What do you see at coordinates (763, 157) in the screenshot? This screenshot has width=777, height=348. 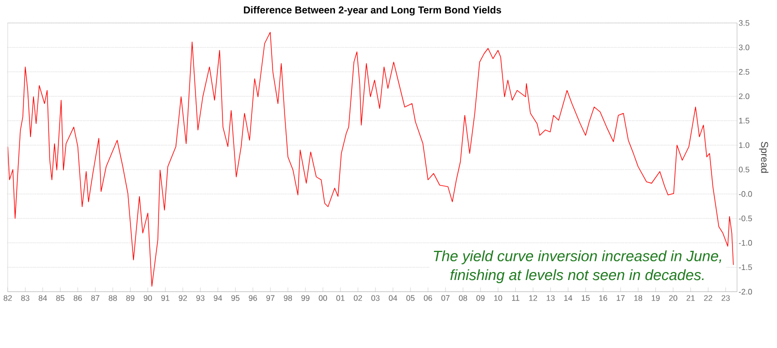 I see `y-axis-title: Spread` at bounding box center [763, 157].